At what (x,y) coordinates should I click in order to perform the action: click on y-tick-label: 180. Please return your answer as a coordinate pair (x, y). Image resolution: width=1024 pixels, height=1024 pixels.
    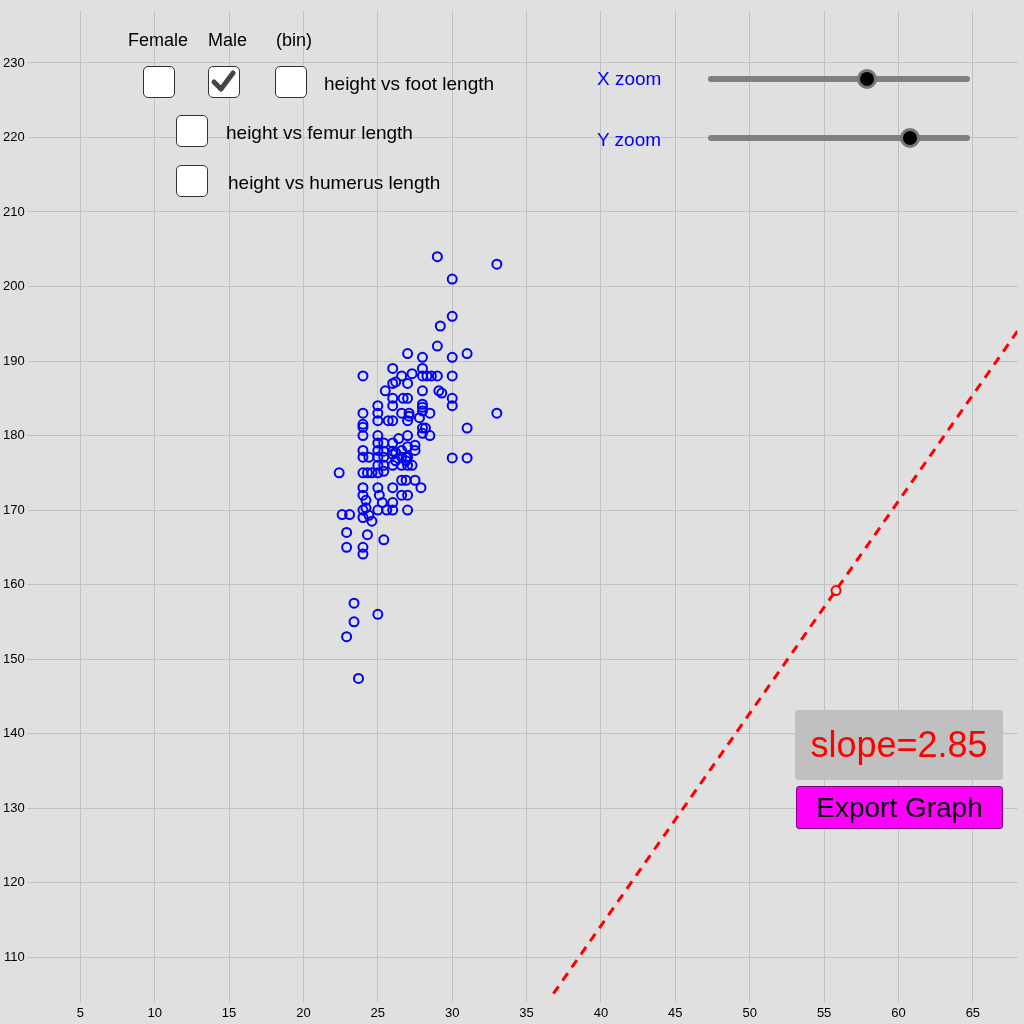
    Looking at the image, I should click on (13, 435).